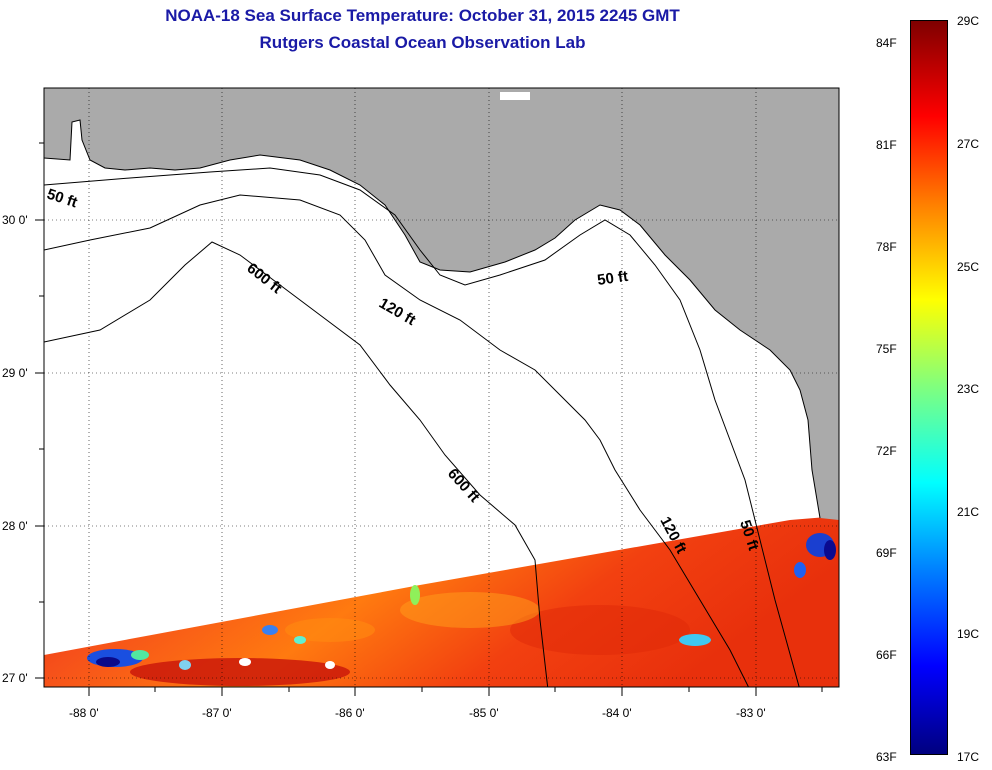 This screenshot has height=770, width=992. Describe the element at coordinates (886, 757) in the screenshot. I see `colorbar-f-label: 63F` at that location.